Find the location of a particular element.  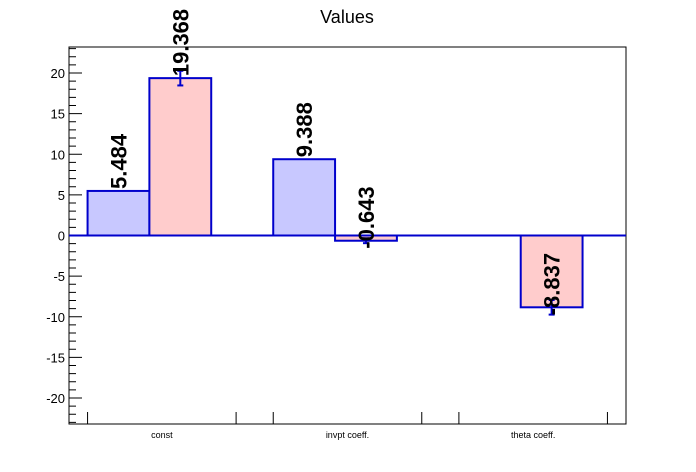

y-tick-label: 20 is located at coordinates (58, 73).